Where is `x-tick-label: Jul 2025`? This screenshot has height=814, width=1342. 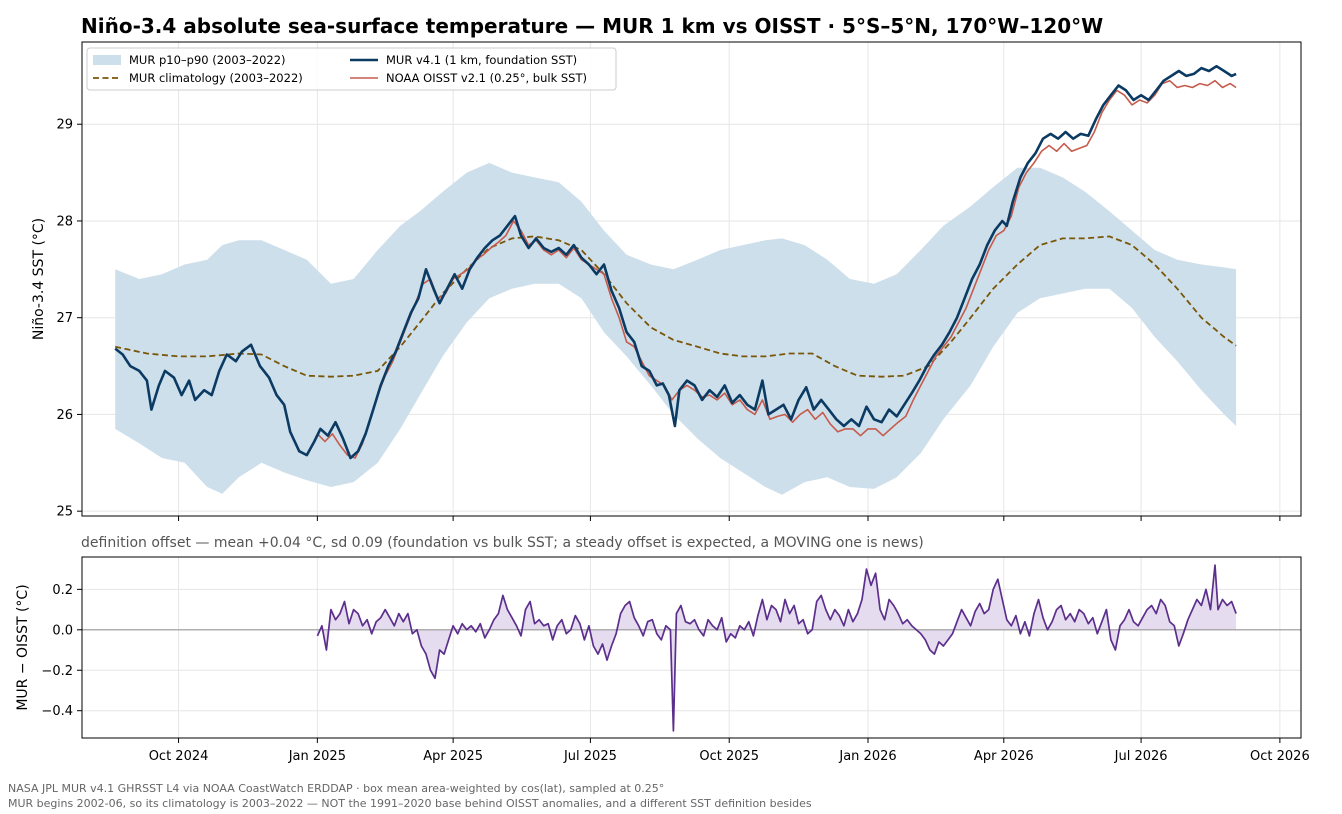 x-tick-label: Jul 2025 is located at coordinates (590, 756).